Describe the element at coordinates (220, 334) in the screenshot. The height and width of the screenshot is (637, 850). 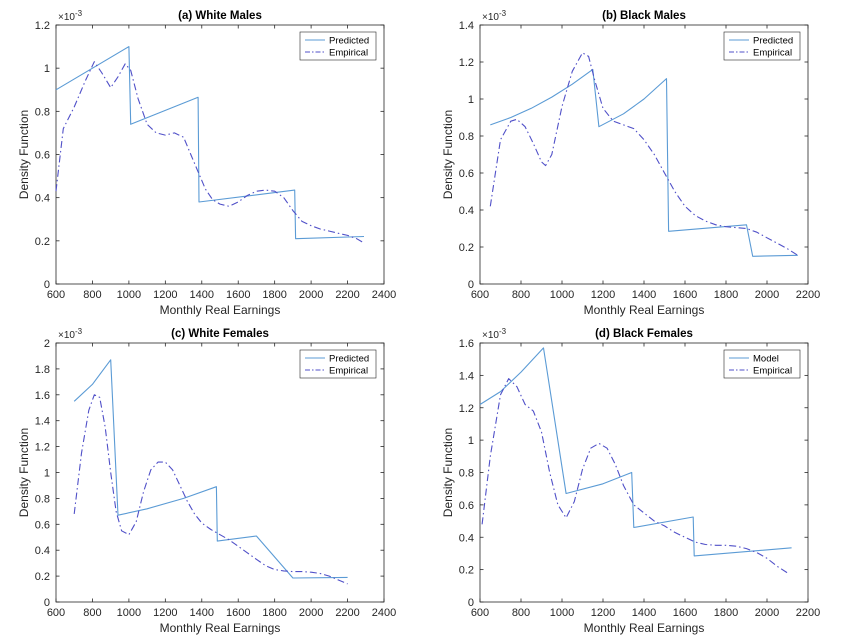
I see `chart-title: (c) White Females` at that location.